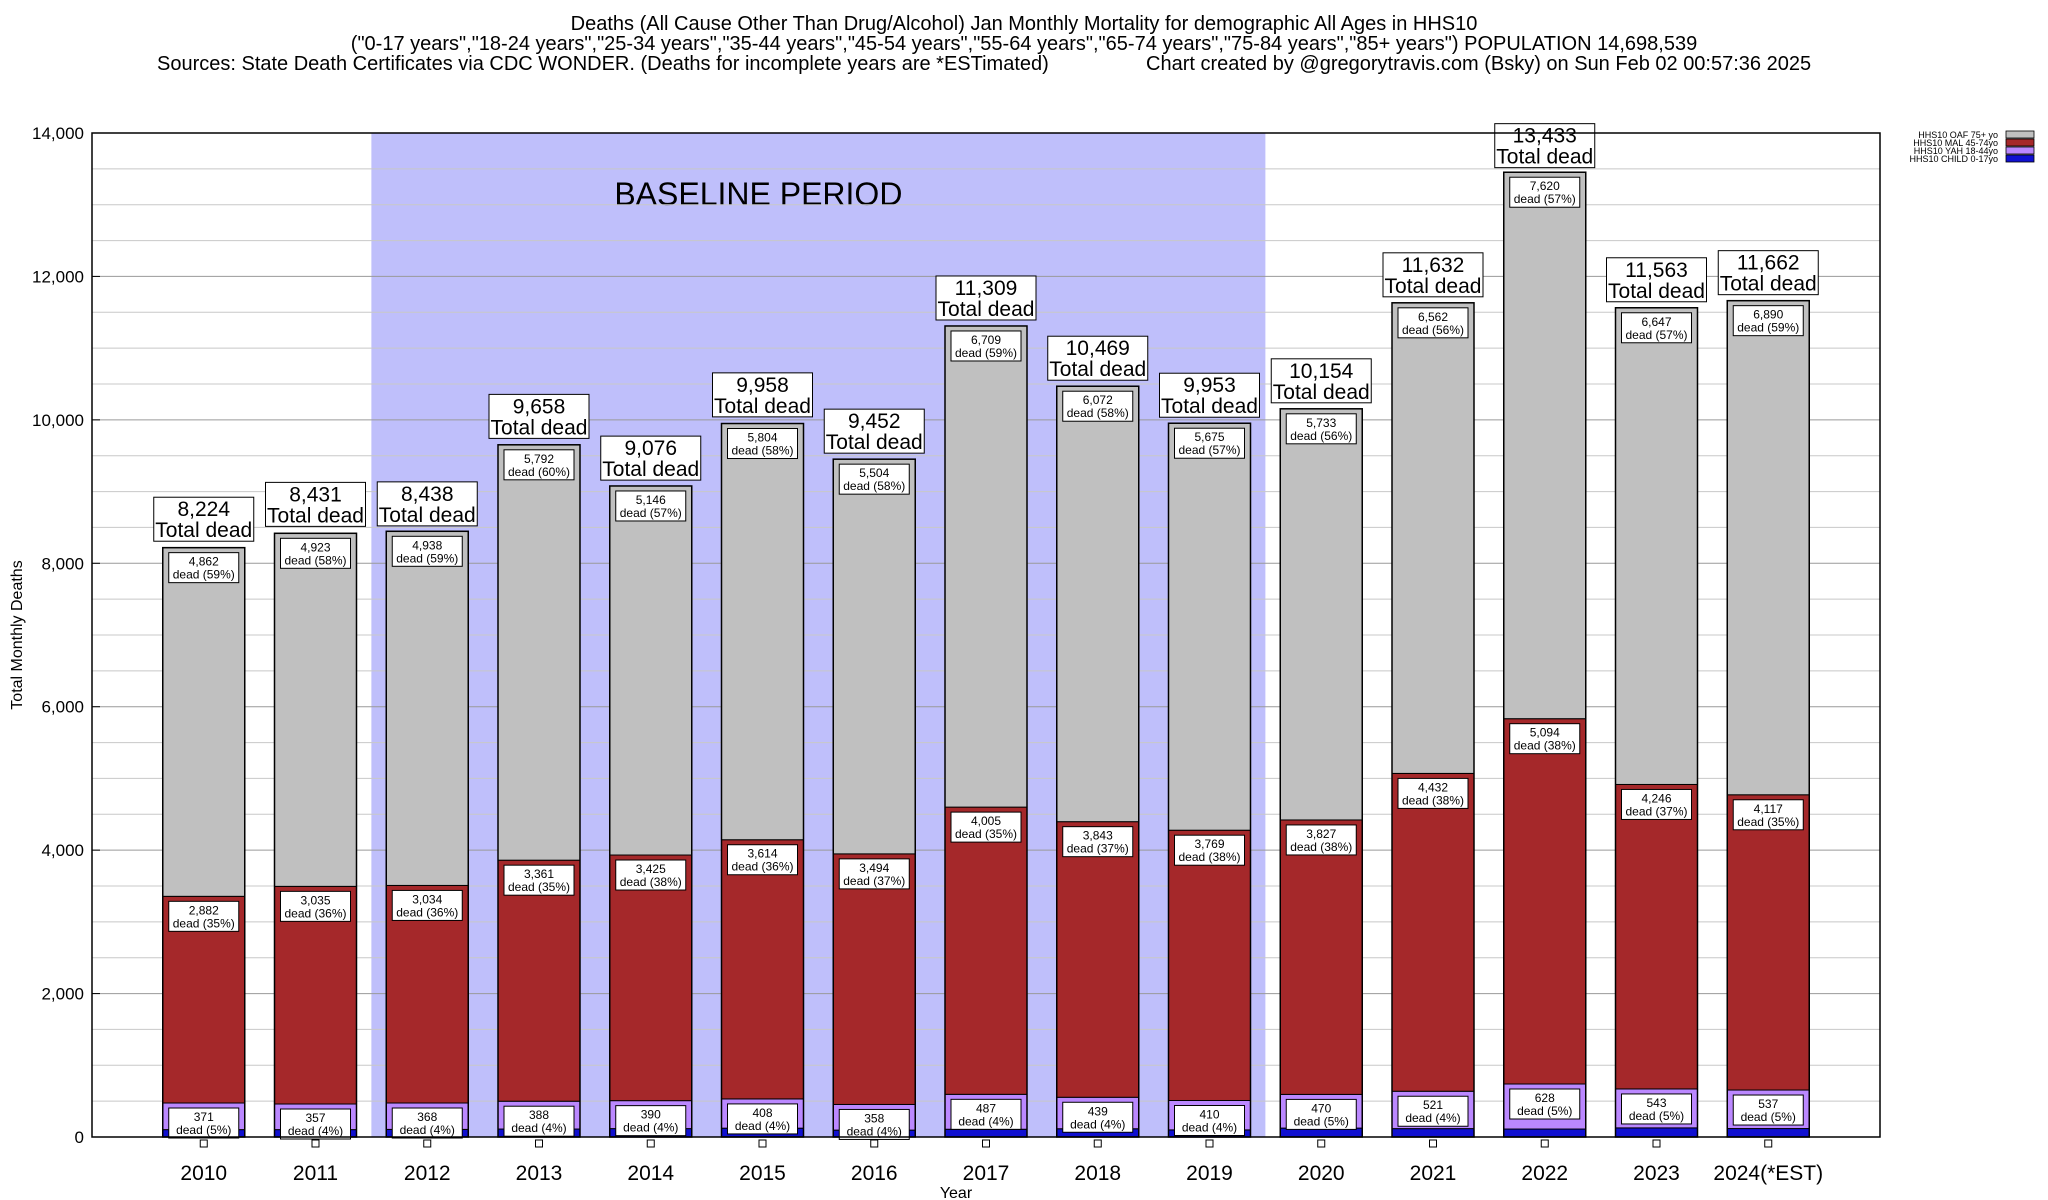 Image resolution: width=2048 pixels, height=1200 pixels. Describe the element at coordinates (539, 406) in the screenshot. I see `total-label-value: 9,658` at that location.